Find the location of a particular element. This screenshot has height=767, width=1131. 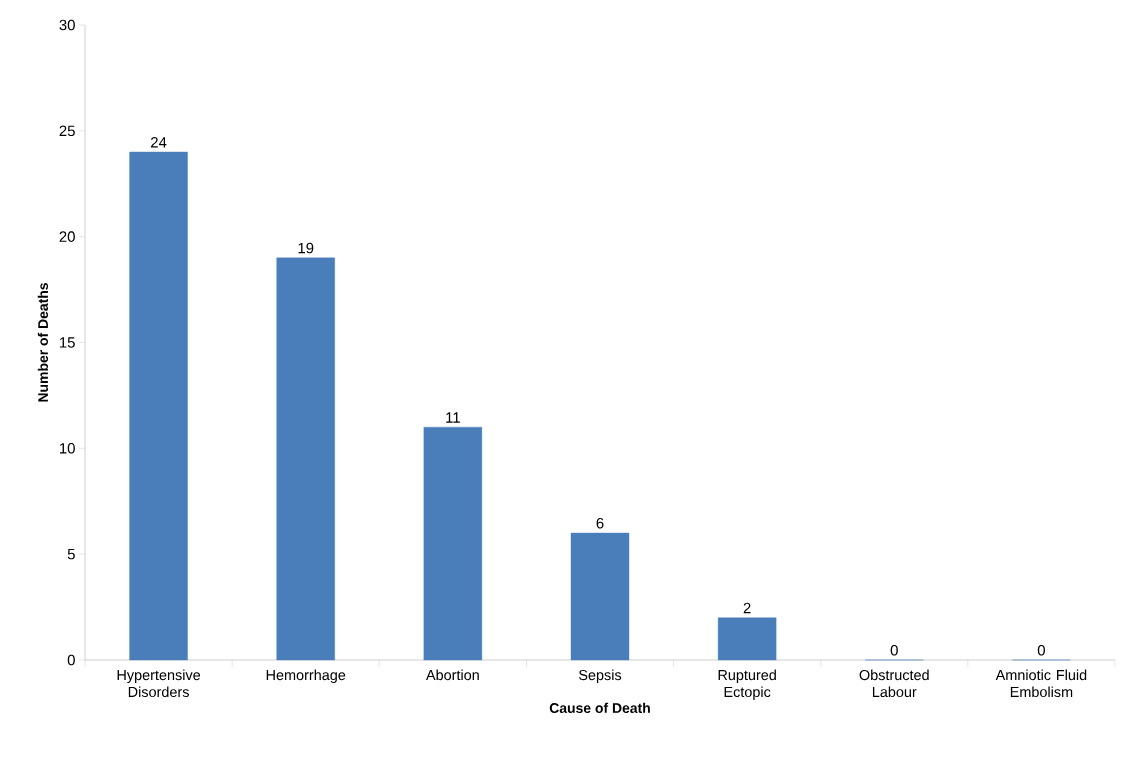

y-tick-label: 25 is located at coordinates (67, 131).